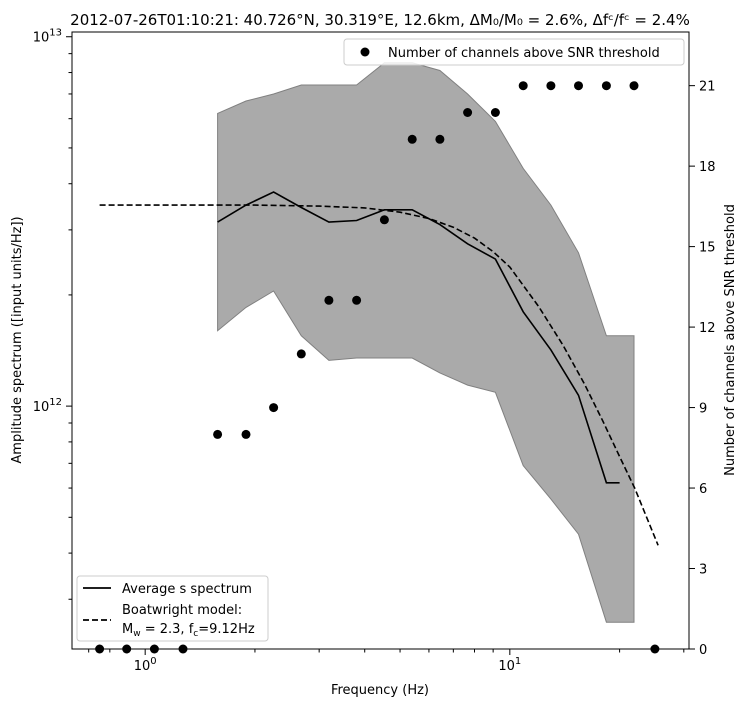 The image size is (747, 707). What do you see at coordinates (145, 665) in the screenshot?
I see `x-tick-label: 10⁰` at bounding box center [145, 665].